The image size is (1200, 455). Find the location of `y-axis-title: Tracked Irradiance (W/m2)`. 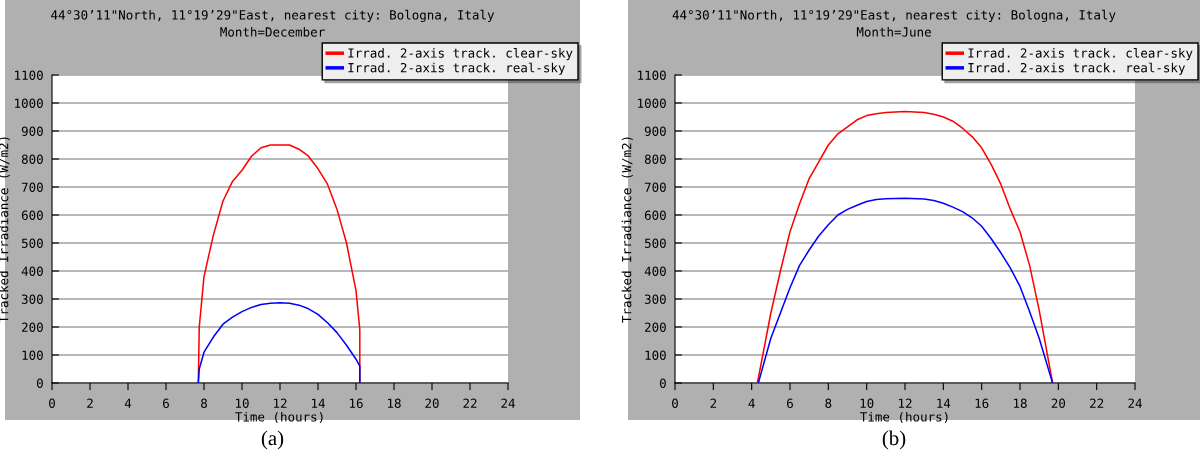

y-axis-title: Tracked Irradiance (W/m2) is located at coordinates (627, 230).